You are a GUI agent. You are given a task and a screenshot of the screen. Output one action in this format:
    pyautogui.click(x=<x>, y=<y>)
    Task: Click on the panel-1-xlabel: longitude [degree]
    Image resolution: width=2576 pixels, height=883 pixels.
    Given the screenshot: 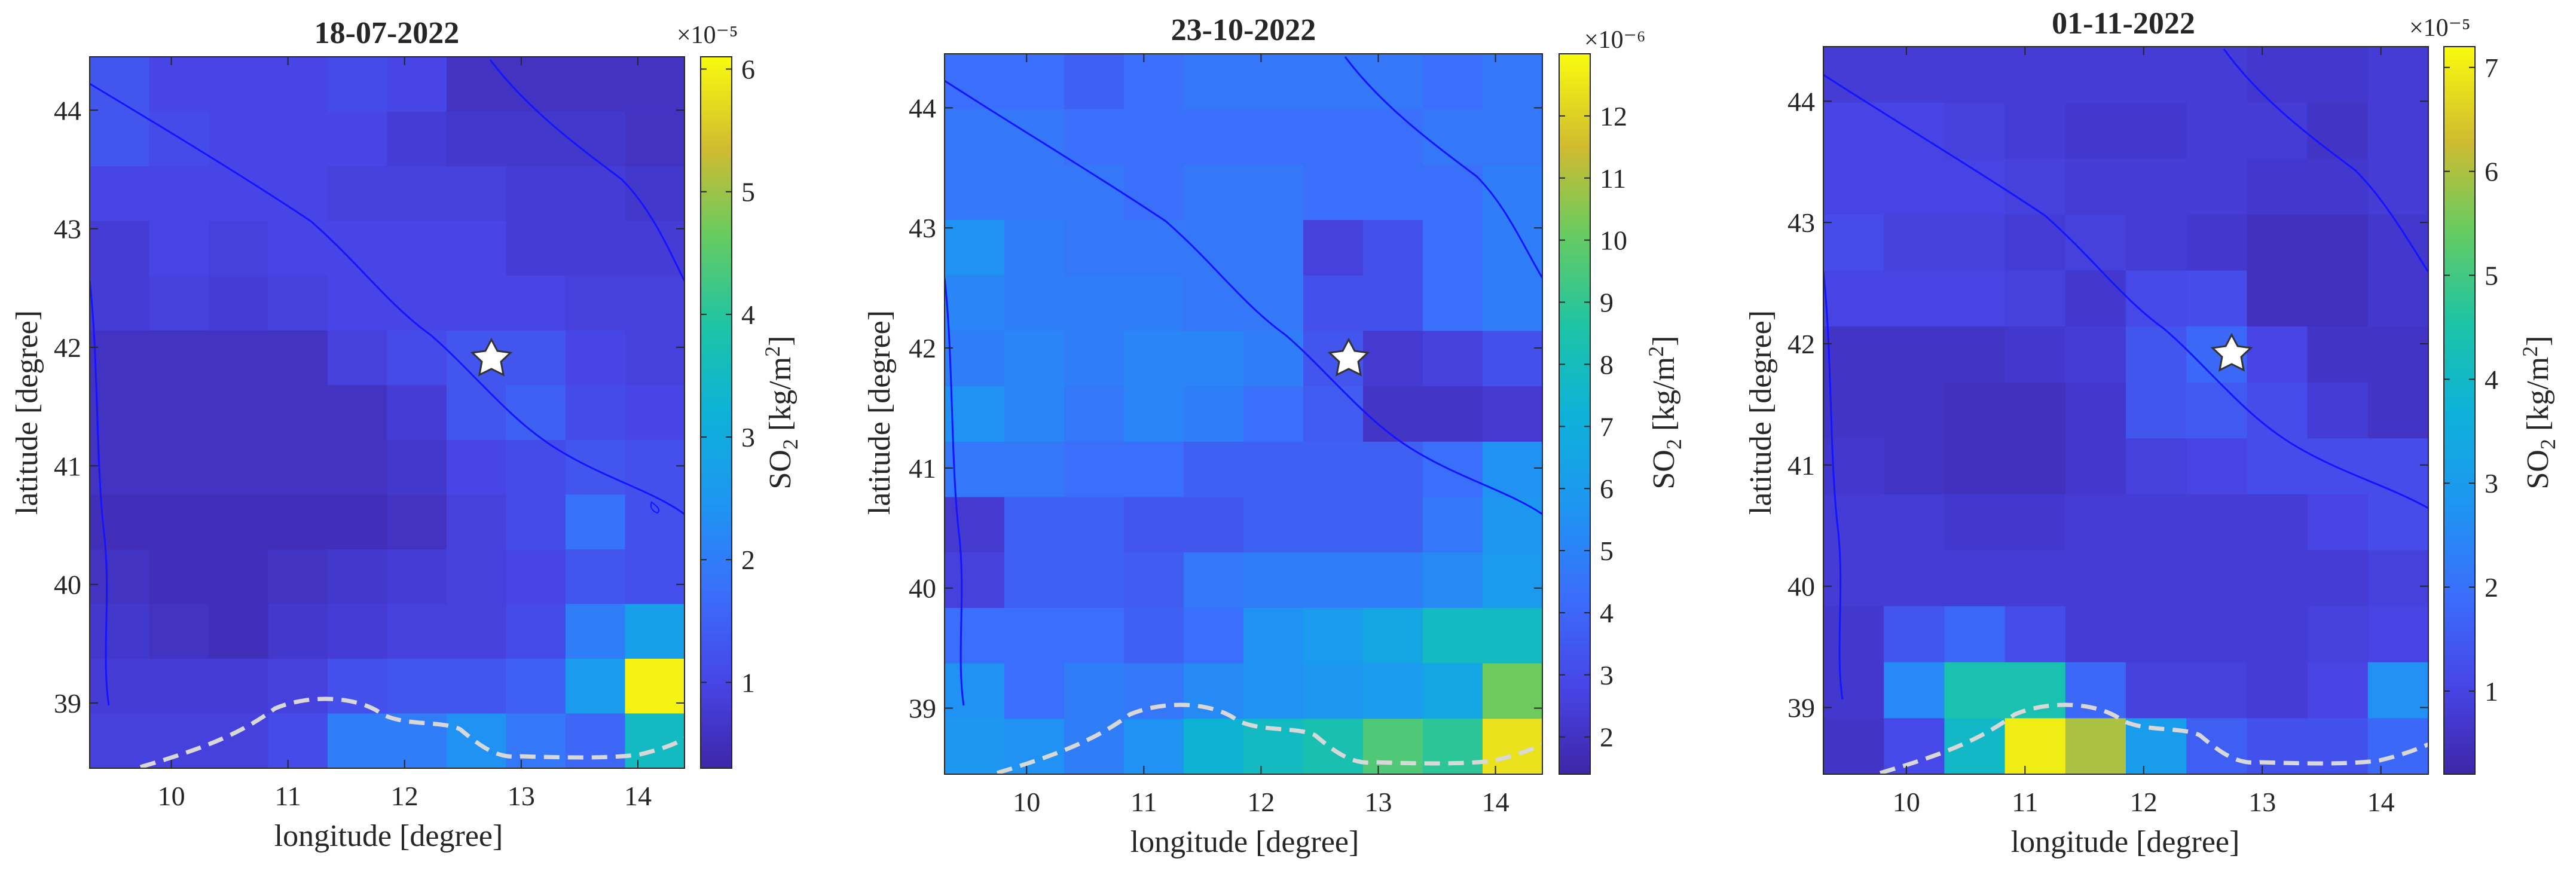 What is the action you would take?
    pyautogui.click(x=389, y=836)
    